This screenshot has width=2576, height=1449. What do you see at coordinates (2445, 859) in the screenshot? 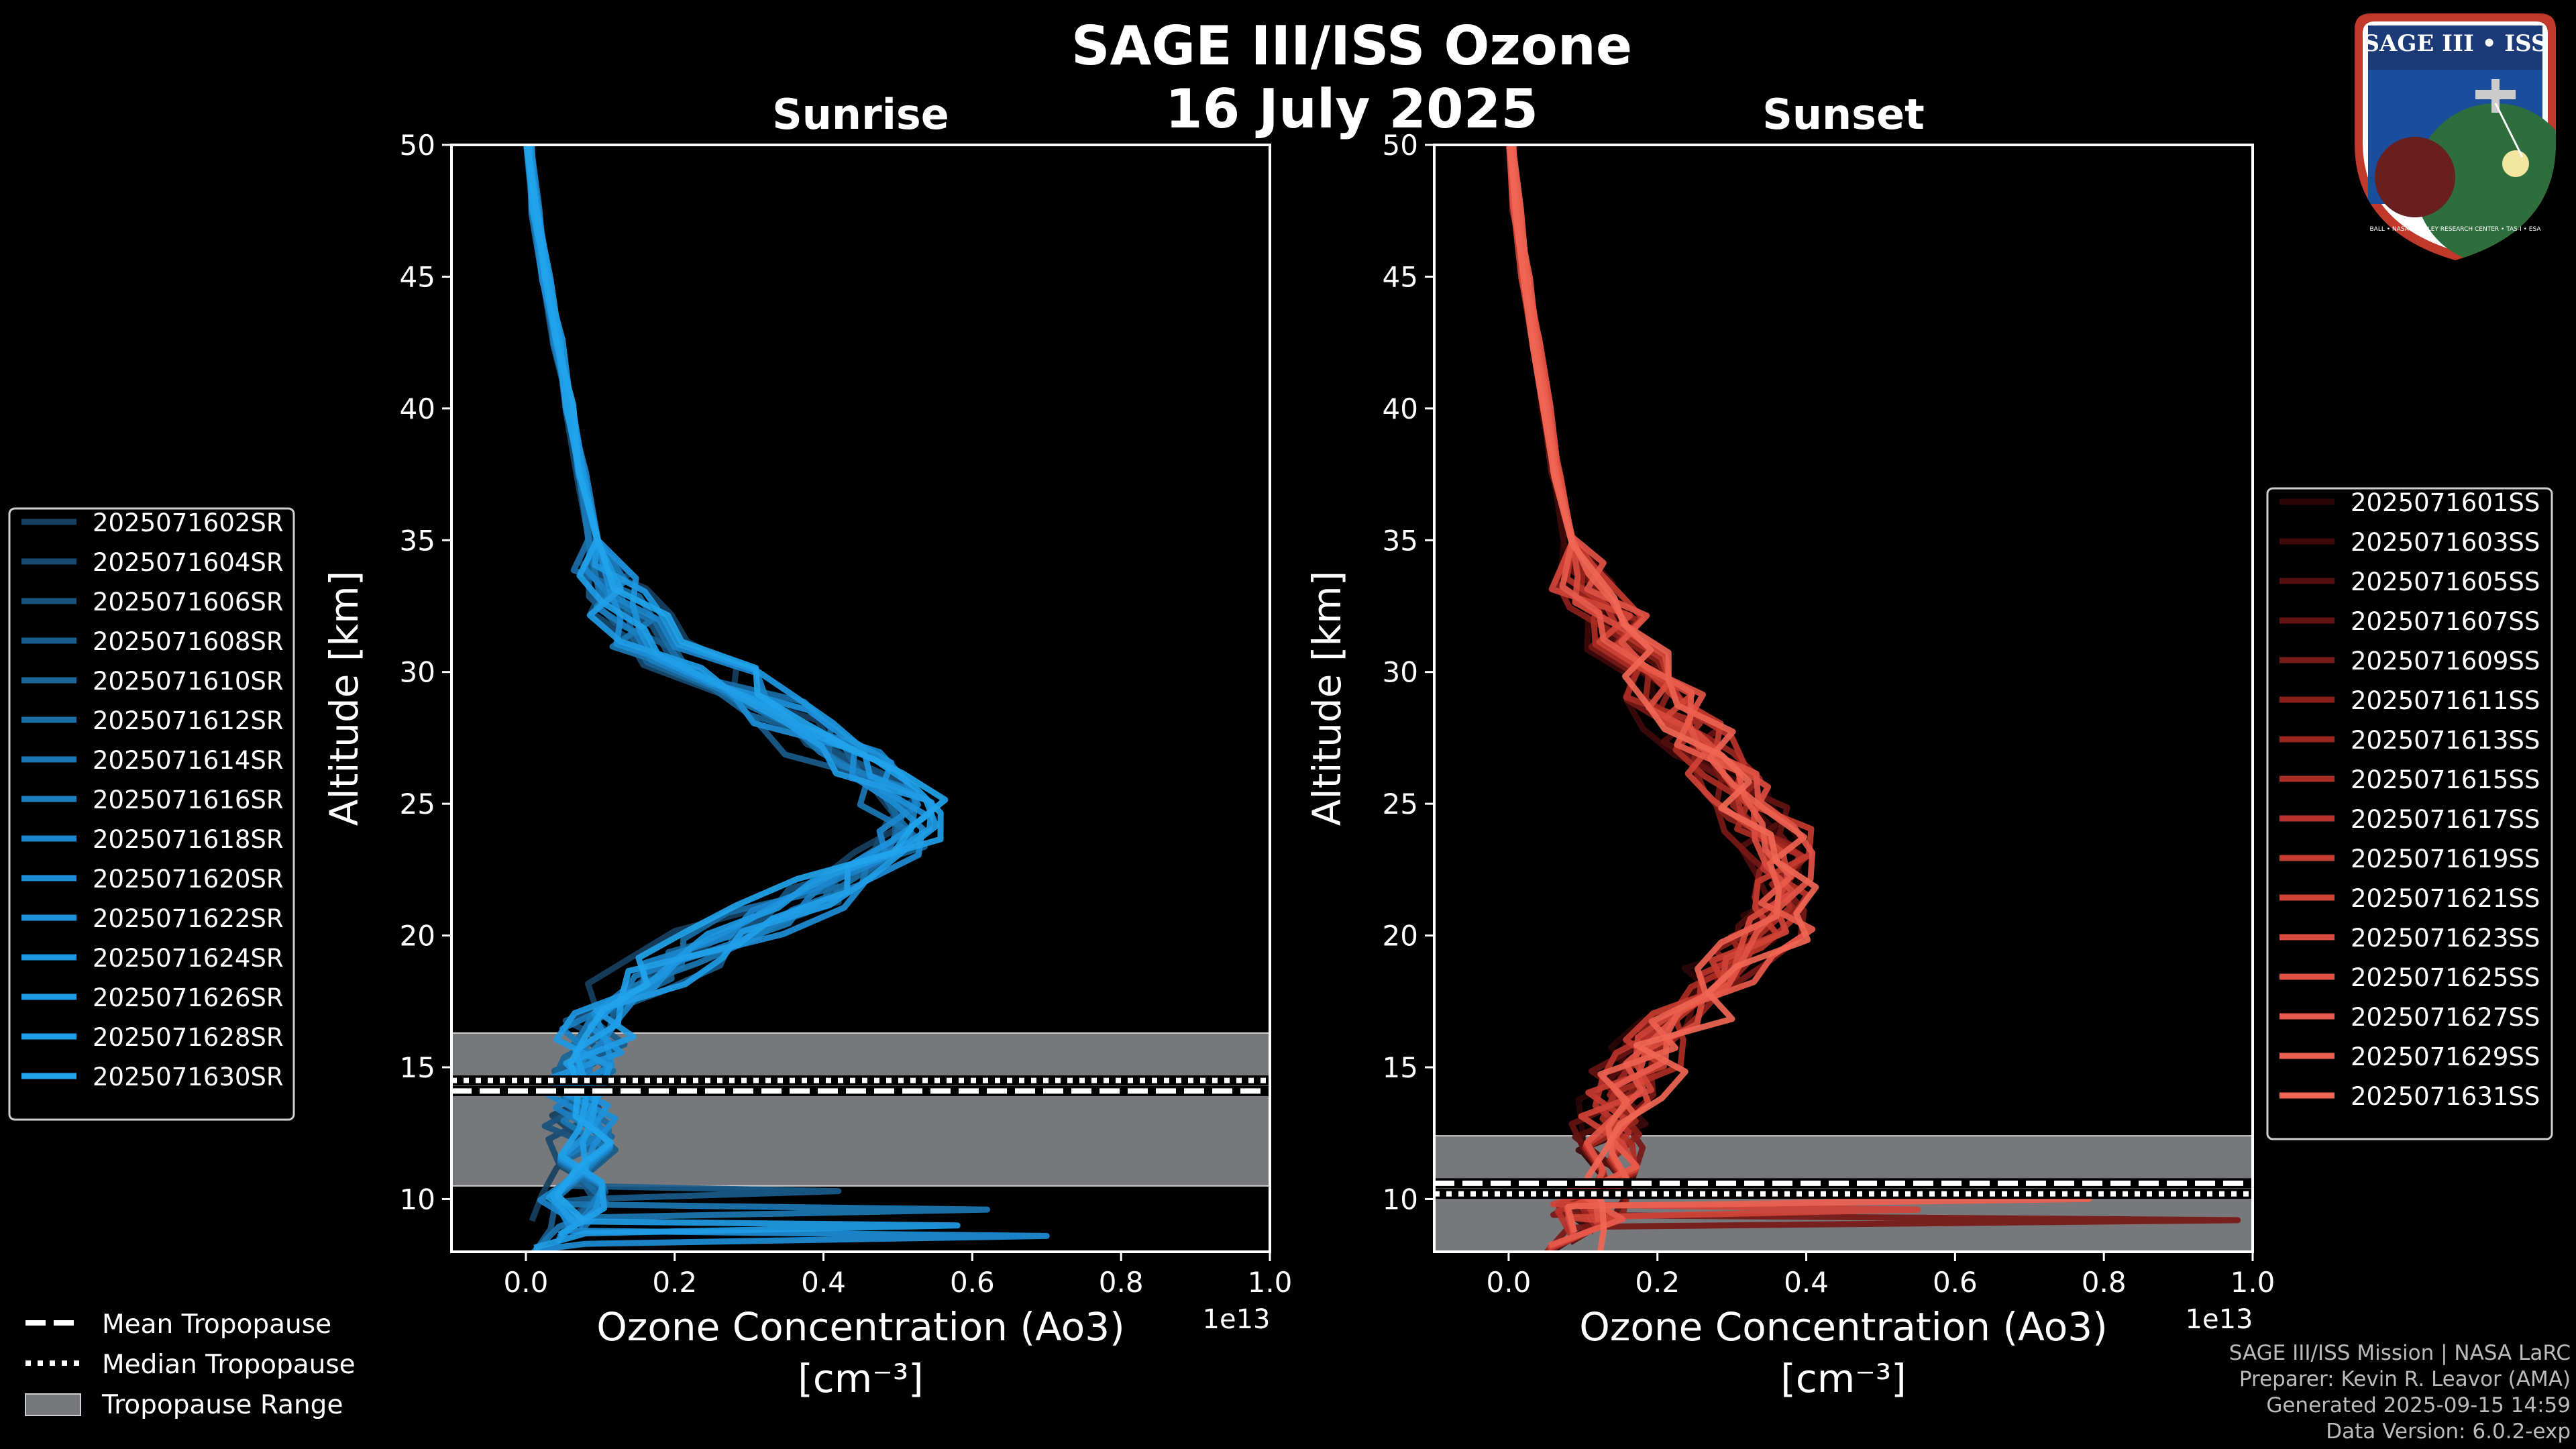
I see `legend-label-2025071619SS: 2025071619SS` at bounding box center [2445, 859].